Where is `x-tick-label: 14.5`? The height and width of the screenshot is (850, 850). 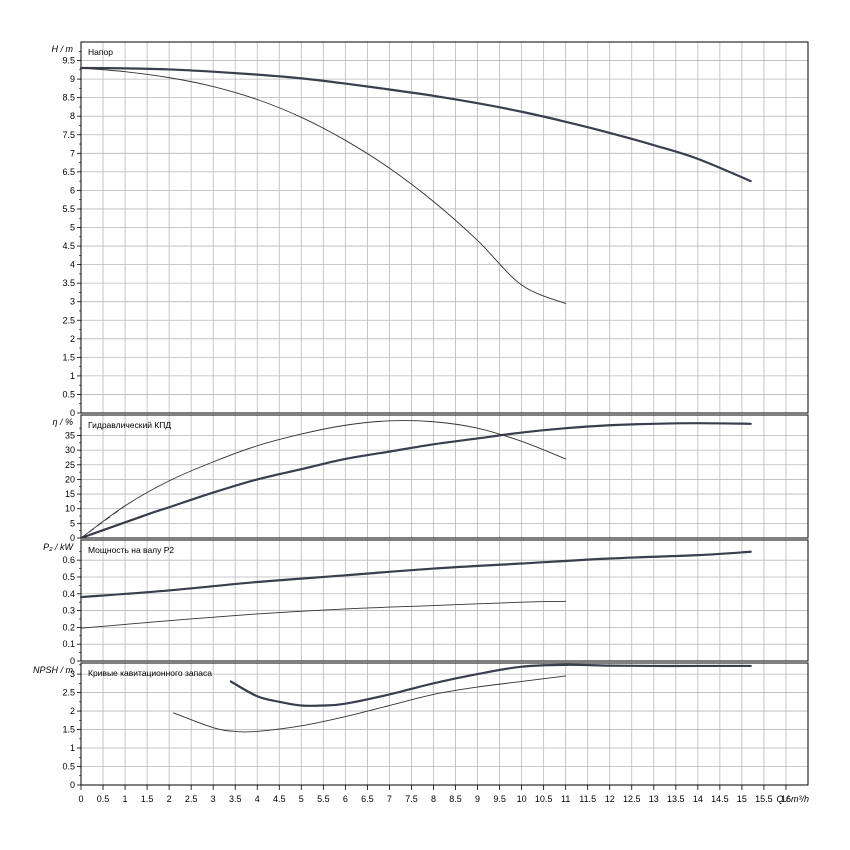
x-tick-label: 14.5 is located at coordinates (720, 799).